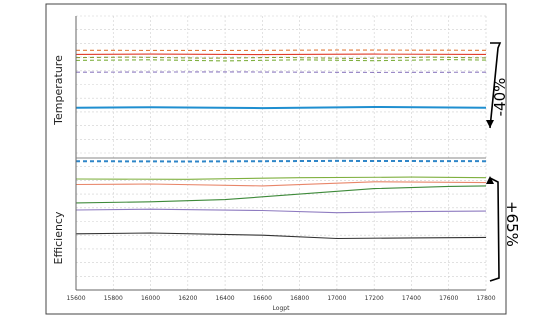 This screenshot has height=323, width=552. I want to click on x-tick-label: 15600, so click(75, 298).